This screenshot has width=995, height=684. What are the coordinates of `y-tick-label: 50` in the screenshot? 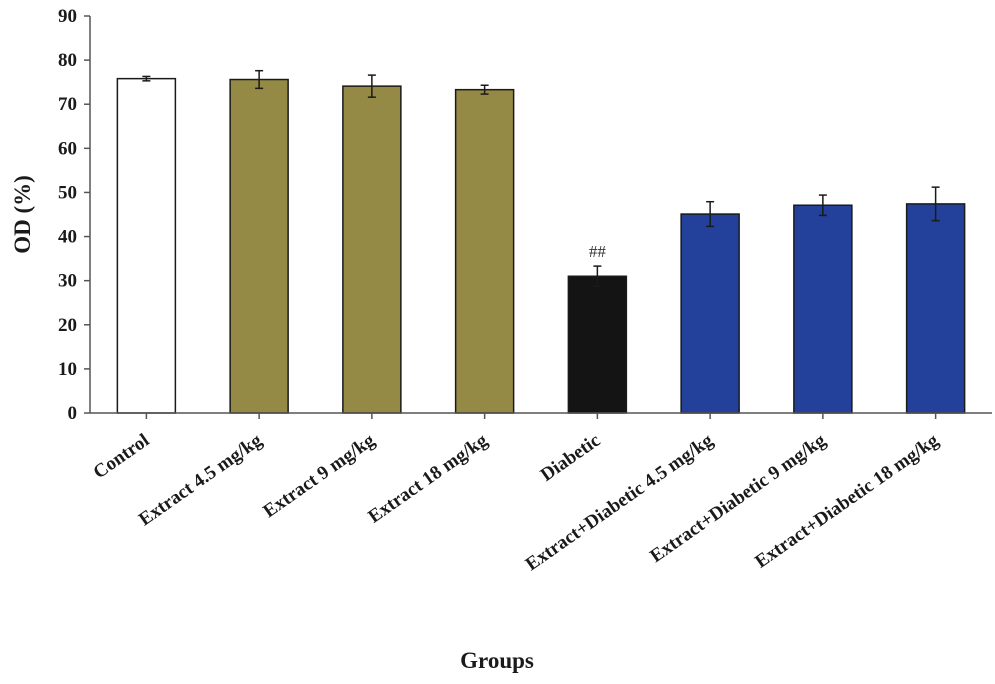 It's located at (67, 192).